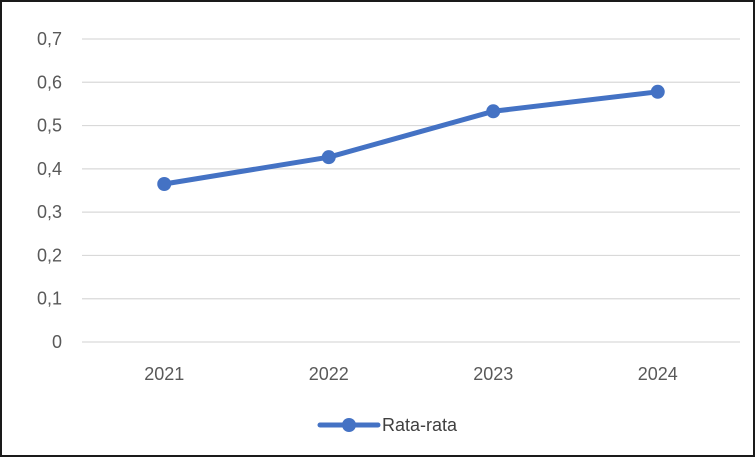 The width and height of the screenshot is (755, 457). I want to click on legend: Rata-rata, so click(387, 425).